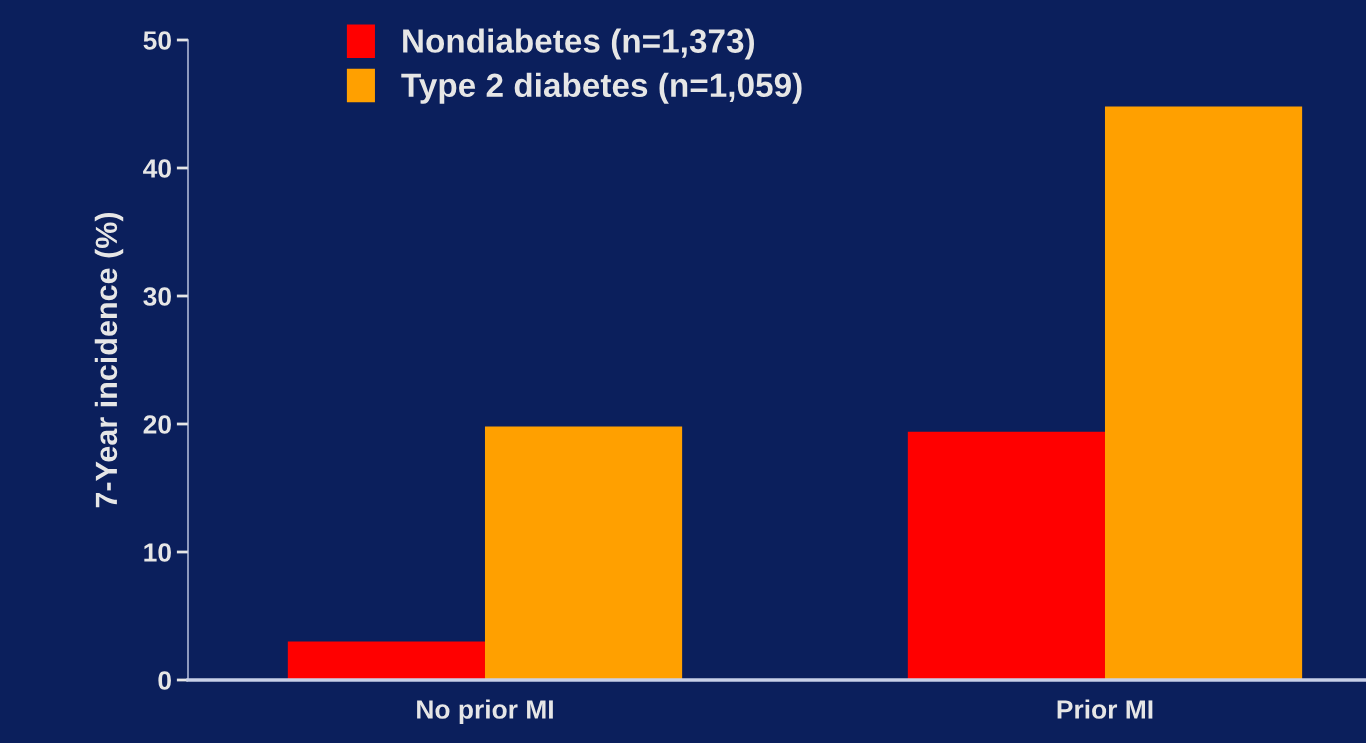  I want to click on x-tick-label: No prior MI, so click(485, 712).